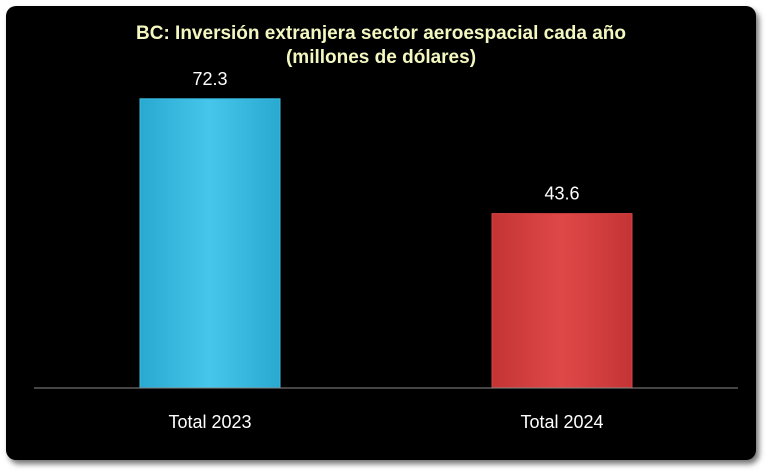 This screenshot has width=770, height=471. What do you see at coordinates (561, 422) in the screenshot?
I see `x-tick-label-2: Total 2024` at bounding box center [561, 422].